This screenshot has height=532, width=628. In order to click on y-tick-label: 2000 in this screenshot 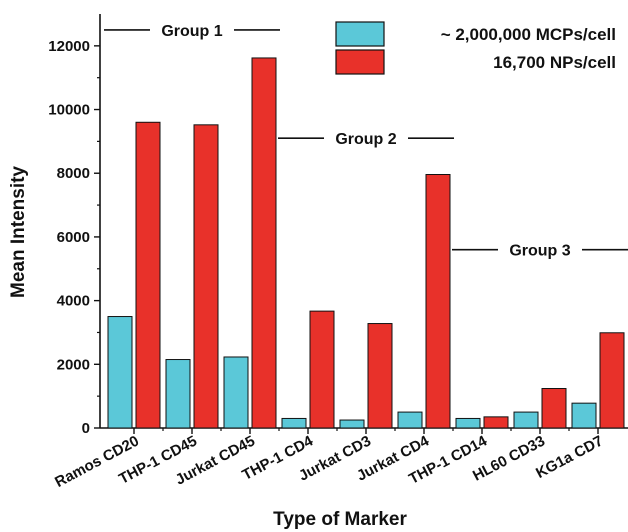, I will do `click(73, 364)`.